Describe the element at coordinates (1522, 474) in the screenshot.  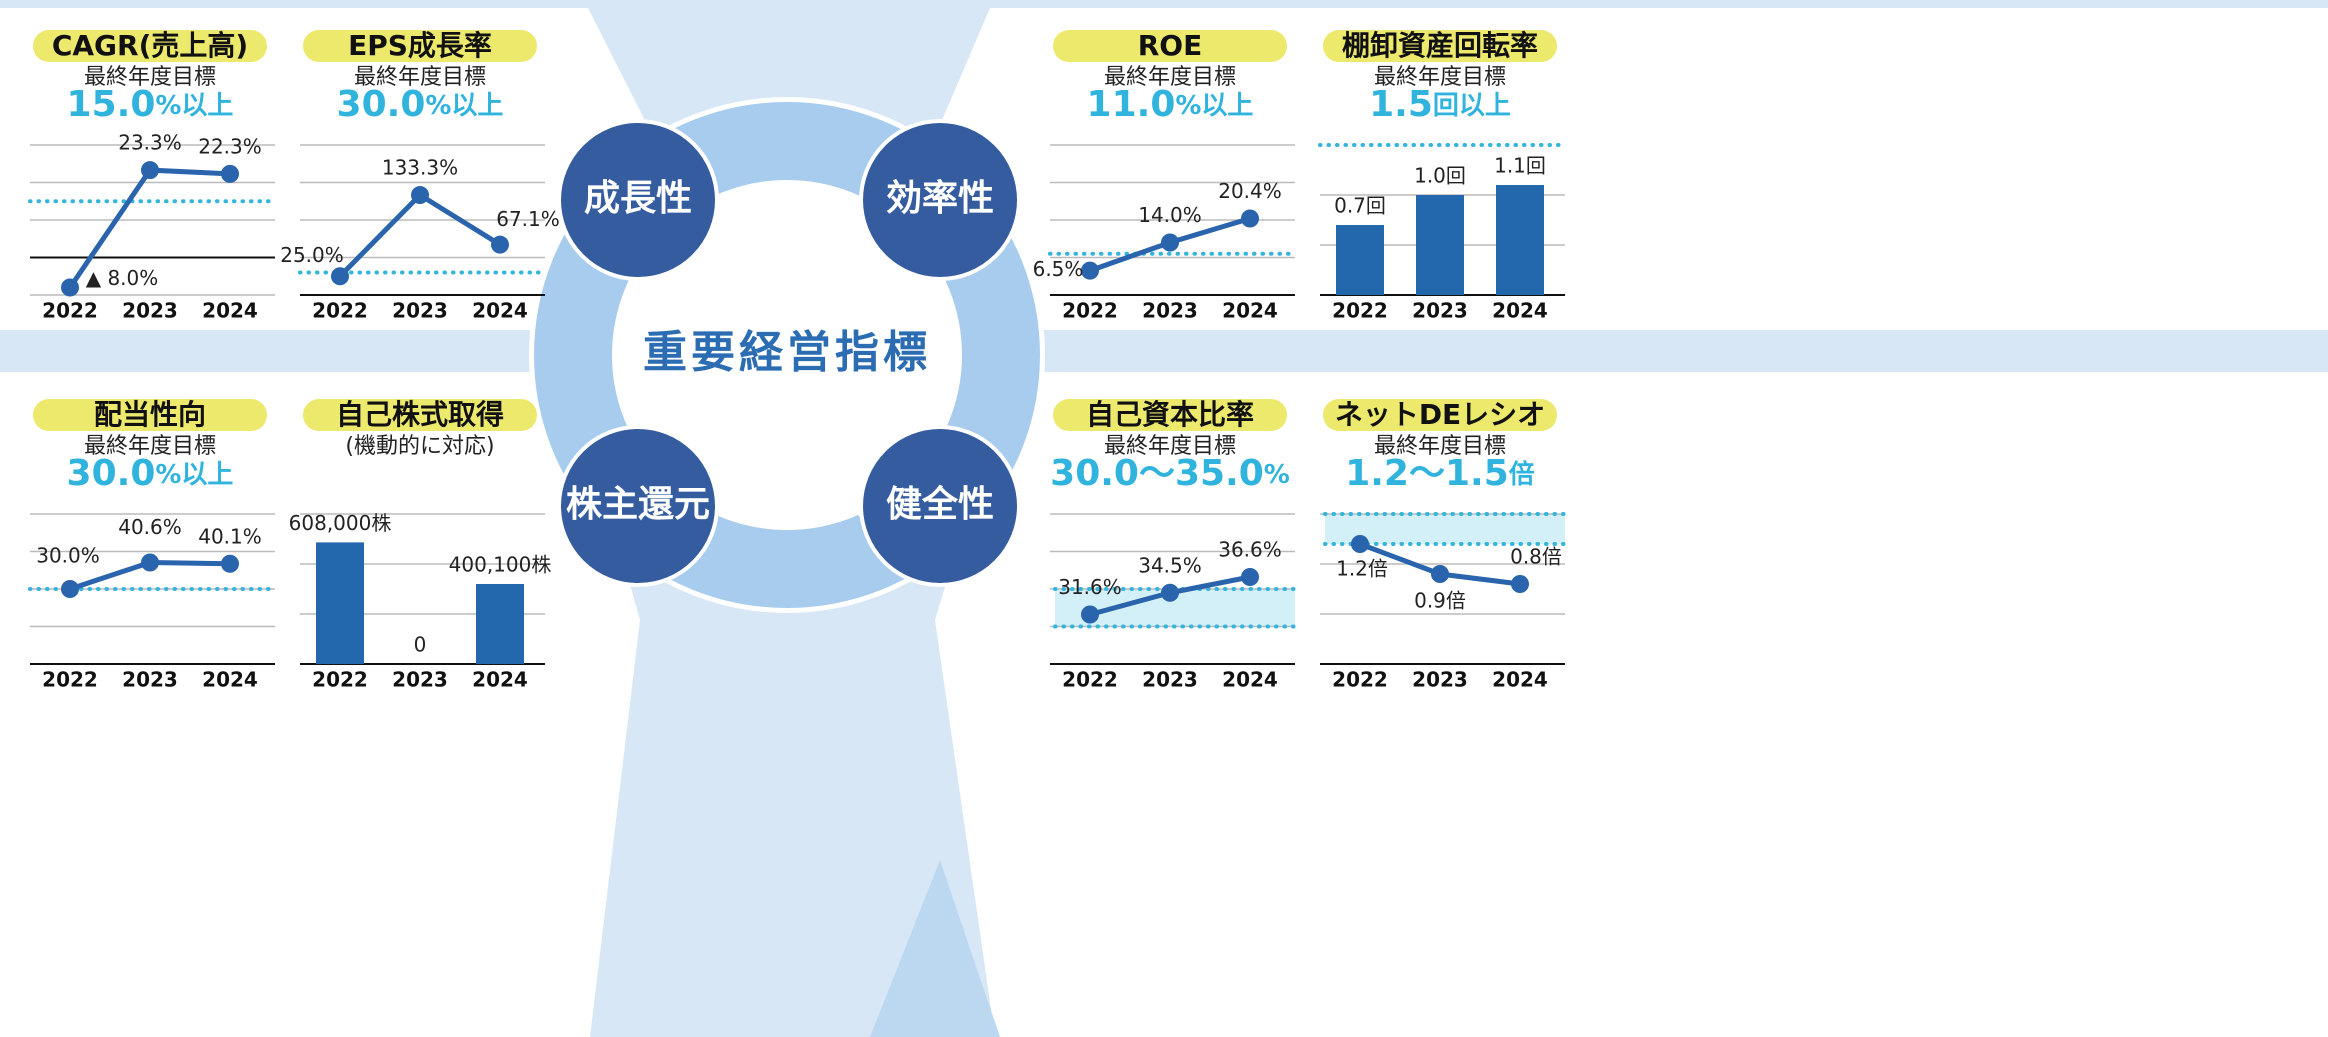
I see `target-unit: 倍` at that location.